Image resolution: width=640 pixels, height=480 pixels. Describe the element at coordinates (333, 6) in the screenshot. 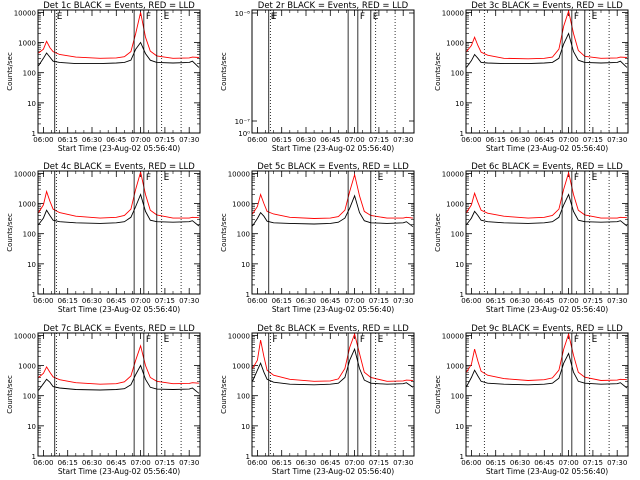

I see `panel-title: Det 2r BLACK = Events, RED = LLD` at that location.